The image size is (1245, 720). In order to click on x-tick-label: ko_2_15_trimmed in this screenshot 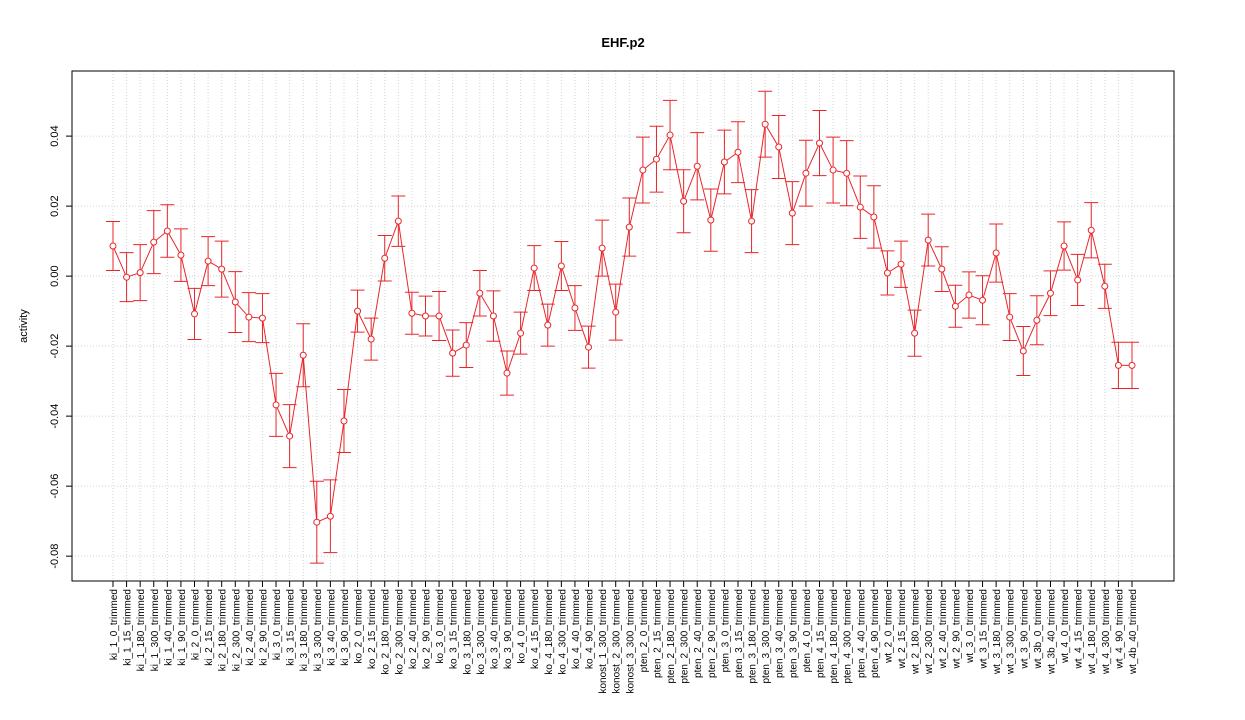, I will do `click(372, 629)`.